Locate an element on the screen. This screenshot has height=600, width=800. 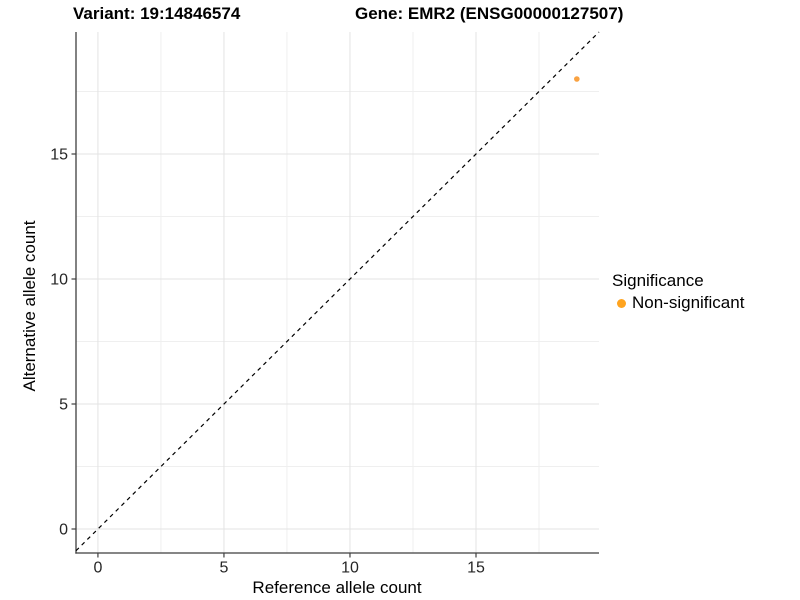
x-tick-label: 5 is located at coordinates (223, 568).